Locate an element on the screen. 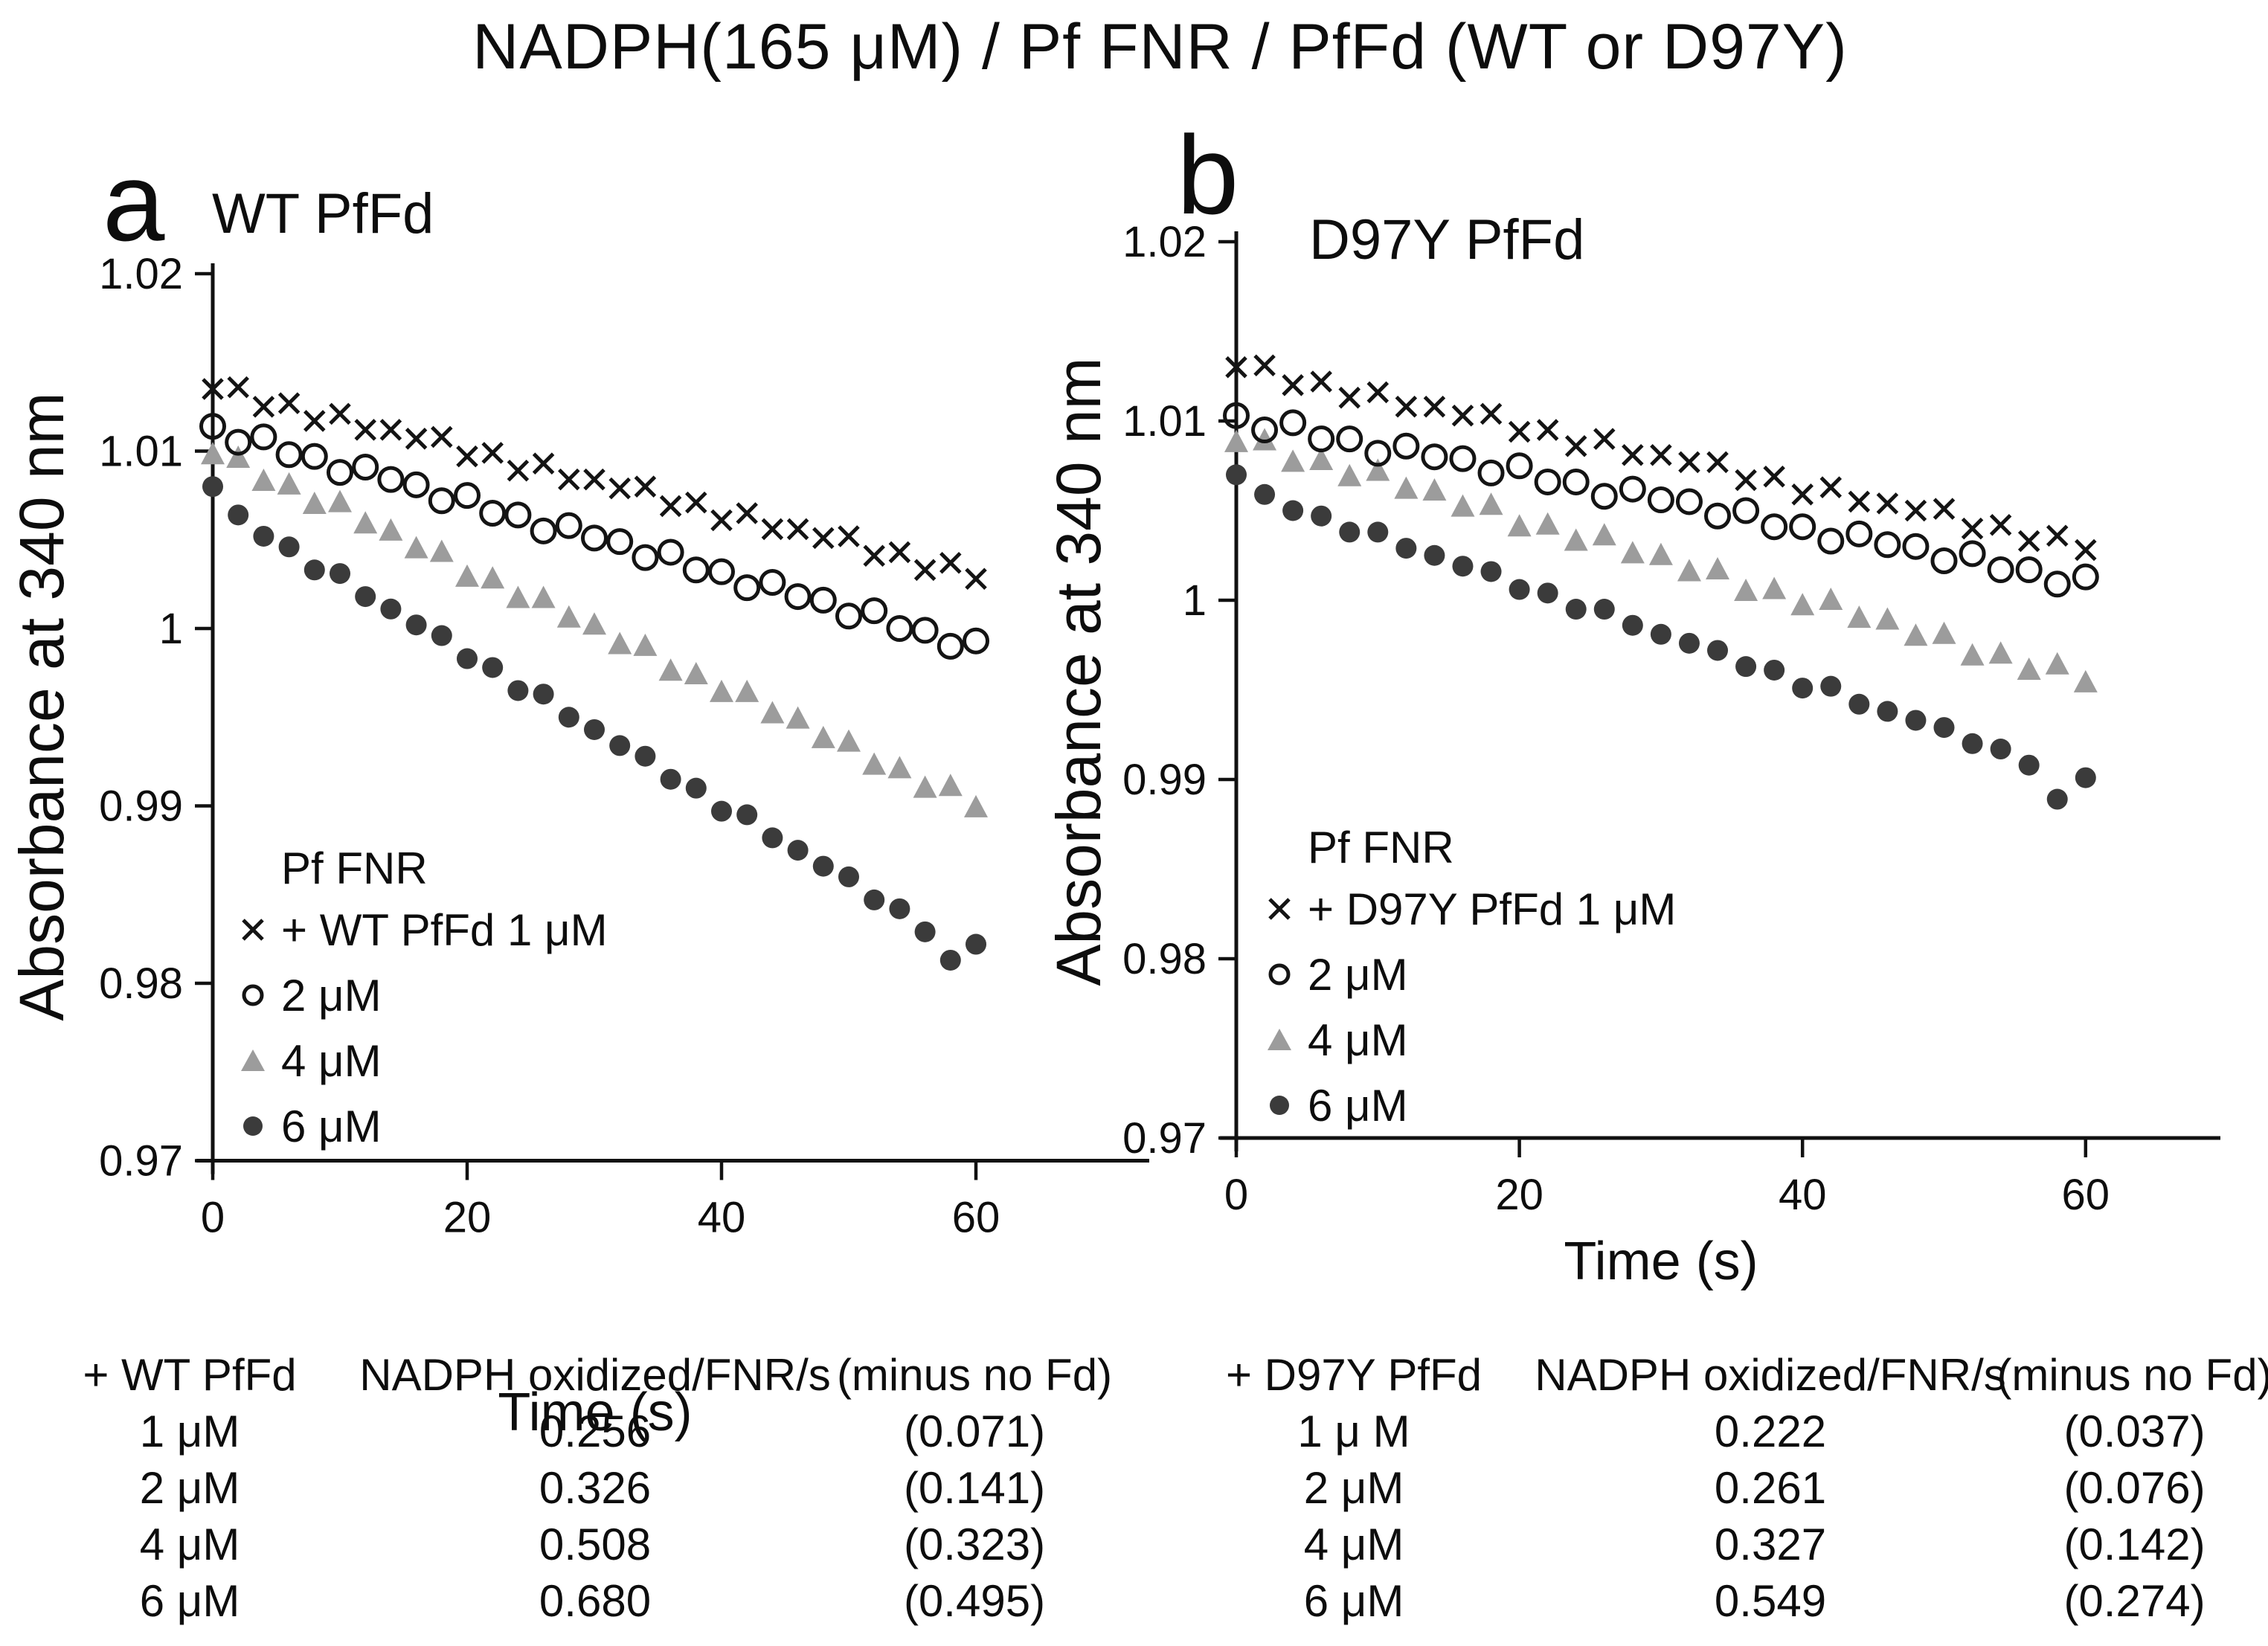 The width and height of the screenshot is (2268, 1646). panel-b-x-ticks: 0 20 40 60 is located at coordinates (1667, 1178).